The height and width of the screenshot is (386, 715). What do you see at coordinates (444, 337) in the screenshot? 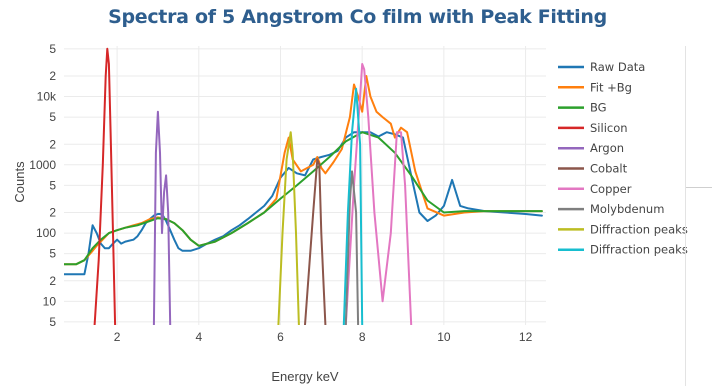
I see `x-tick-label: 10` at bounding box center [444, 337].